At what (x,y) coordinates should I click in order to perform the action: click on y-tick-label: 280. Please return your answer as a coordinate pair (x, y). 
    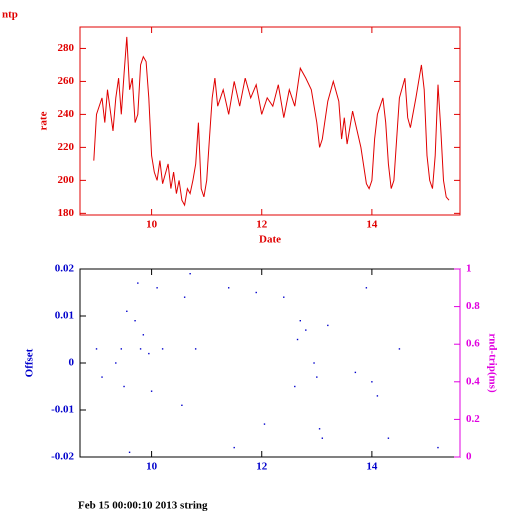
    Looking at the image, I should click on (66, 48).